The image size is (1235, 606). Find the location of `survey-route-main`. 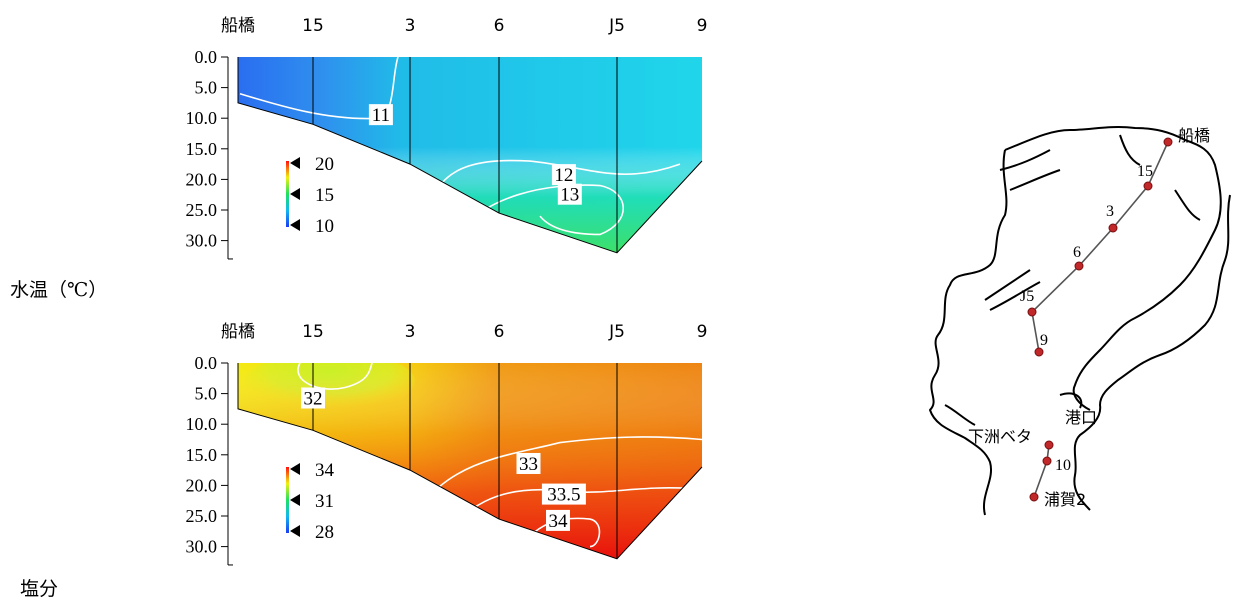

survey-route-main is located at coordinates (1100, 247).